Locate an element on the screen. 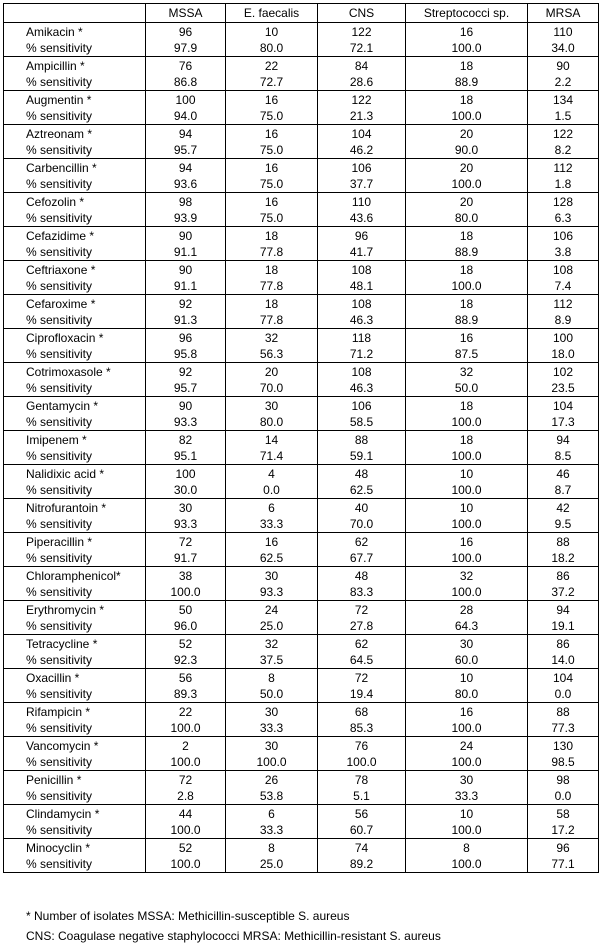  header-mssa: MSSA is located at coordinates (185, 13).